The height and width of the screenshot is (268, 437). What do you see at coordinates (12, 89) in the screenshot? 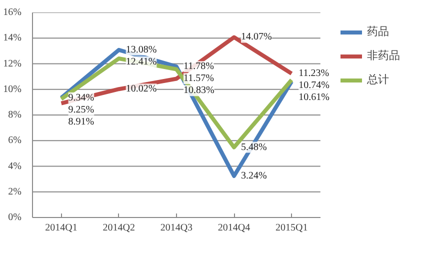
I see `y-tick-label: 10%` at bounding box center [12, 89].